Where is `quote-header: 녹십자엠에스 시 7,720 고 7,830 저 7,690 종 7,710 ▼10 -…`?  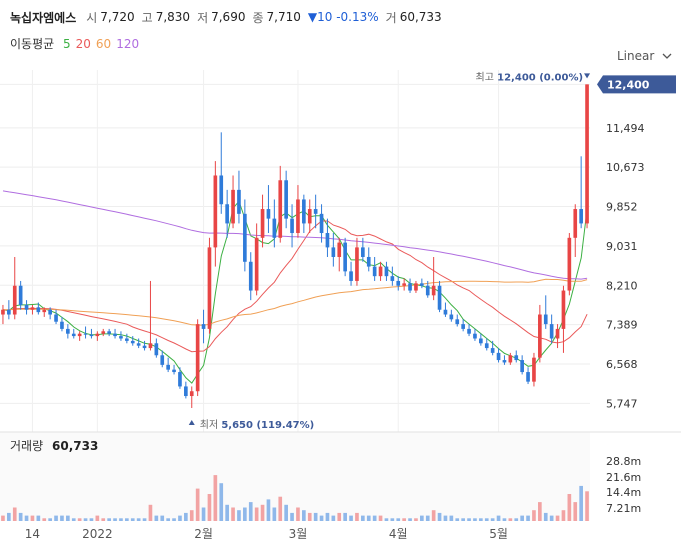
quote-header: 녹십자엠에스 시 7,720 고 7,830 저 7,690 종 7,710 ▼10 -… is located at coordinates (229, 17).